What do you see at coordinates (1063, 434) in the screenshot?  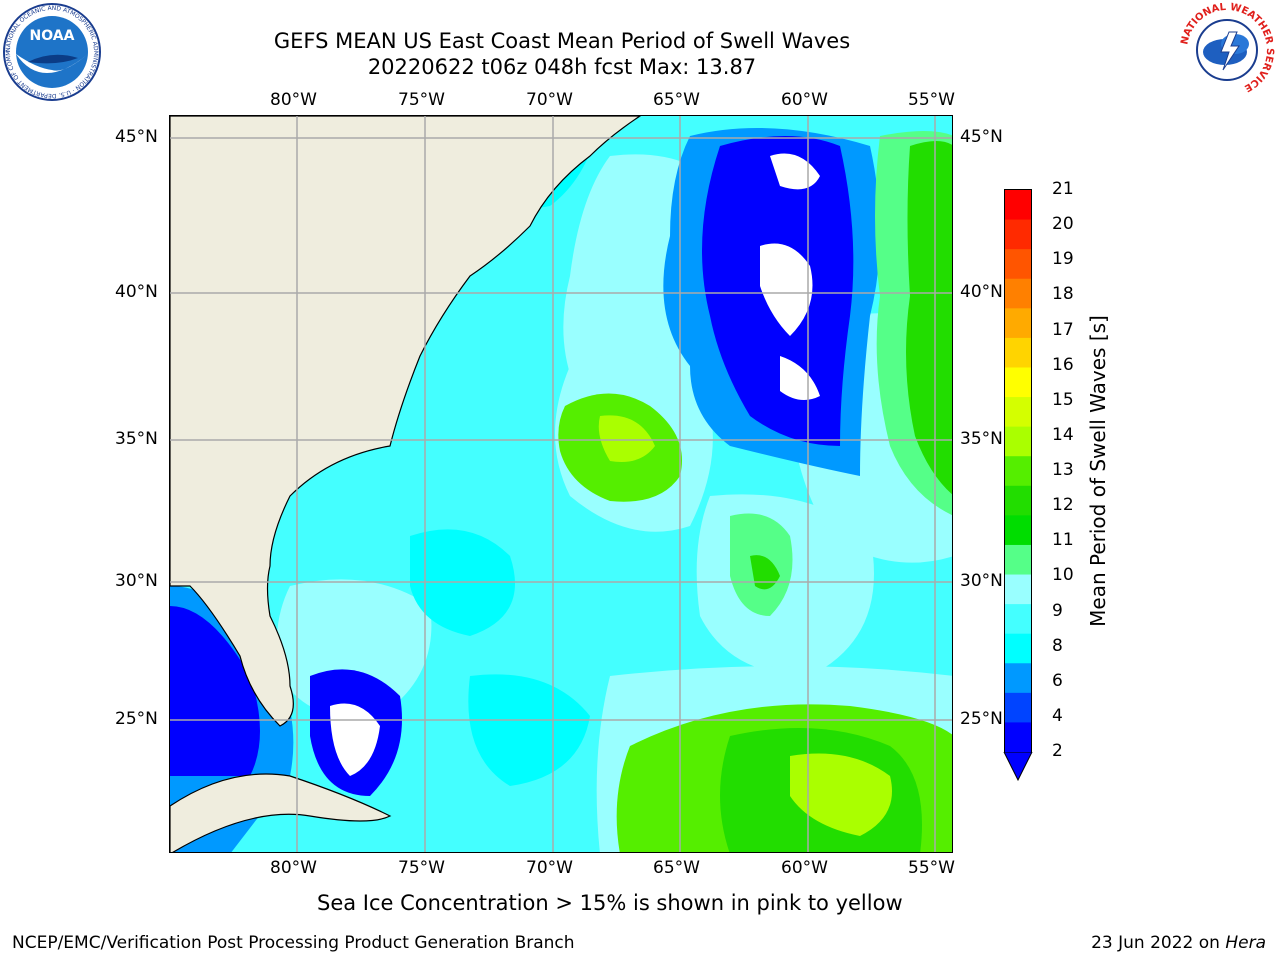 I see `colorbar-tick-label: 14` at bounding box center [1063, 434].